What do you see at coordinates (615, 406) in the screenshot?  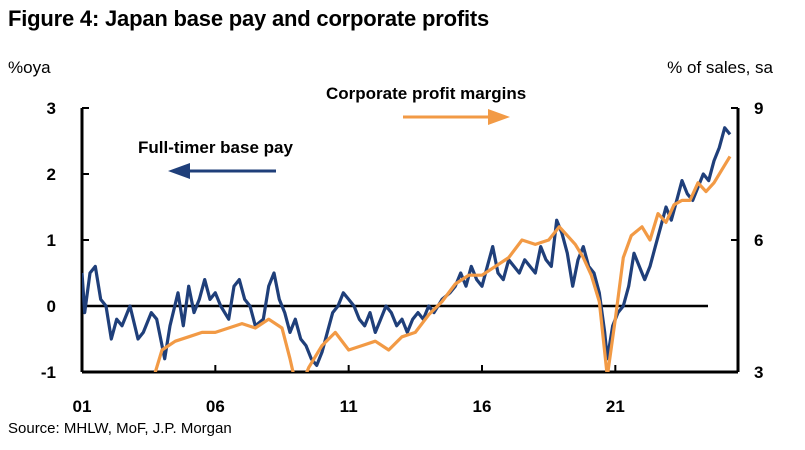 I see `x-tick-label: 21` at bounding box center [615, 406].